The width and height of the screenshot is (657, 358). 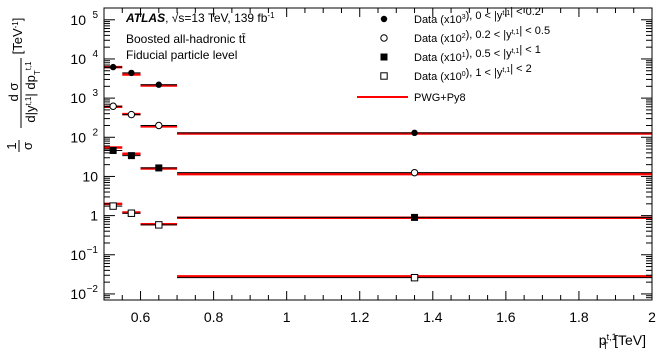 I want to click on x-tick-label: 1.2, so click(x=360, y=317).